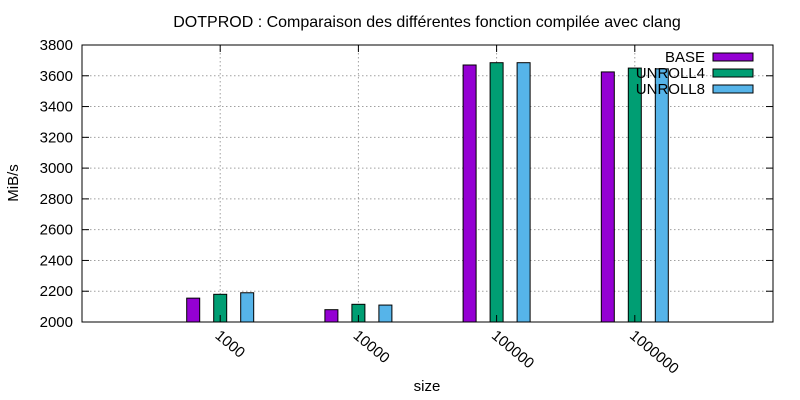 The height and width of the screenshot is (400, 800). What do you see at coordinates (56, 199) in the screenshot?
I see `y-tick-label: 2800` at bounding box center [56, 199].